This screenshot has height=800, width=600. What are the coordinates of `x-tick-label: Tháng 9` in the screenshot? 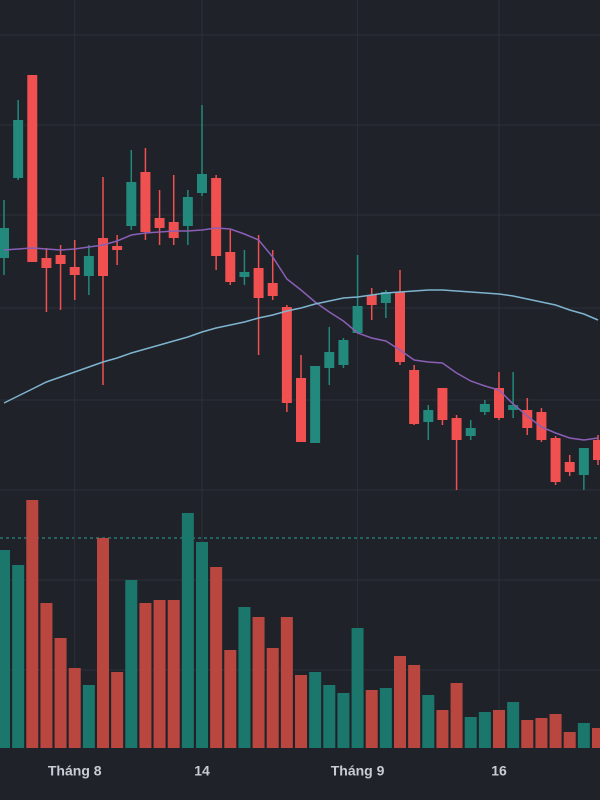 It's located at (358, 771).